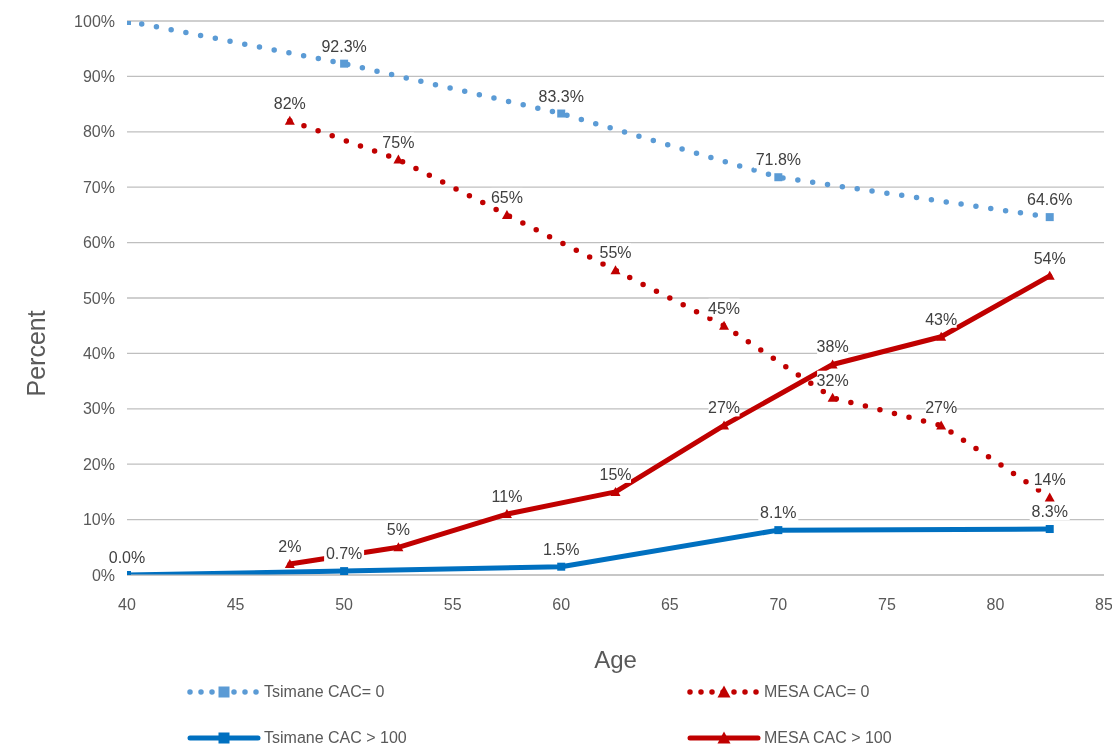 This screenshot has height=754, width=1112. What do you see at coordinates (1049, 258) in the screenshot?
I see `data-label: 54%` at bounding box center [1049, 258].